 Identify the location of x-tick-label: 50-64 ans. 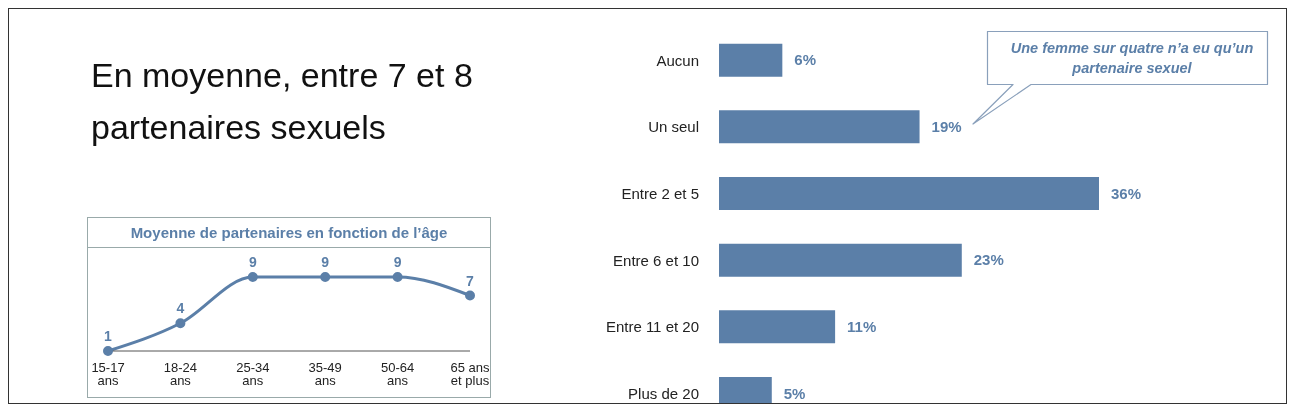
(397, 374).